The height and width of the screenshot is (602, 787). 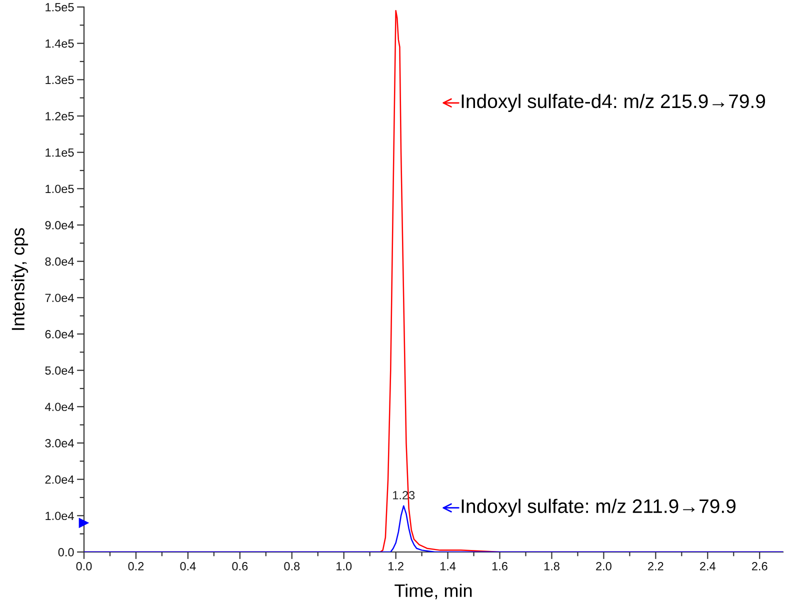 What do you see at coordinates (84, 566) in the screenshot?
I see `x-tick-label: 0.0` at bounding box center [84, 566].